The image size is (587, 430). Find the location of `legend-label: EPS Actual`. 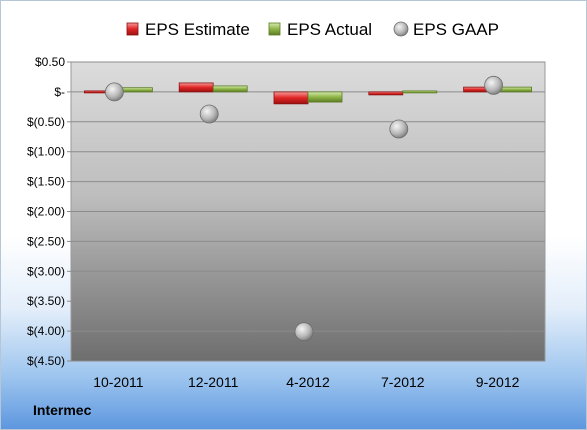

legend-label: EPS Actual is located at coordinates (329, 29).